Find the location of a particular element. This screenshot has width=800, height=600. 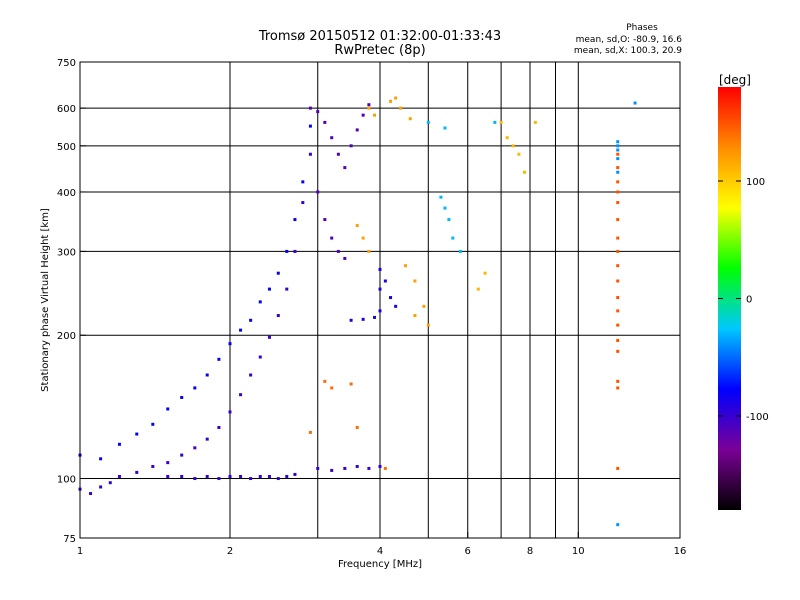

colorbar-label: [deg] is located at coordinates (735, 80).